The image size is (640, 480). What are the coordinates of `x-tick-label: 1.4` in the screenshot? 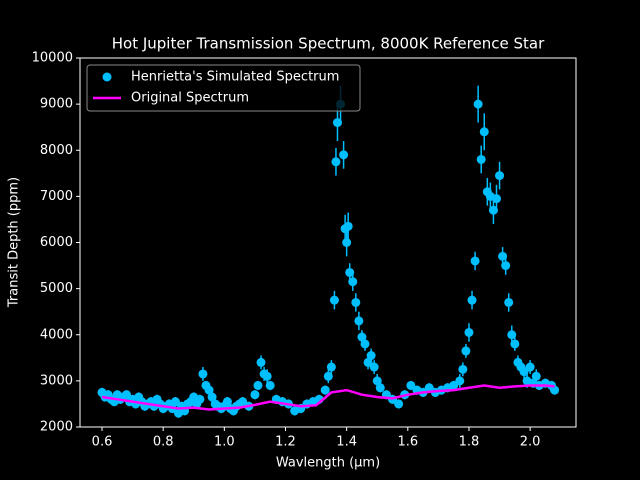 It's located at (346, 442).